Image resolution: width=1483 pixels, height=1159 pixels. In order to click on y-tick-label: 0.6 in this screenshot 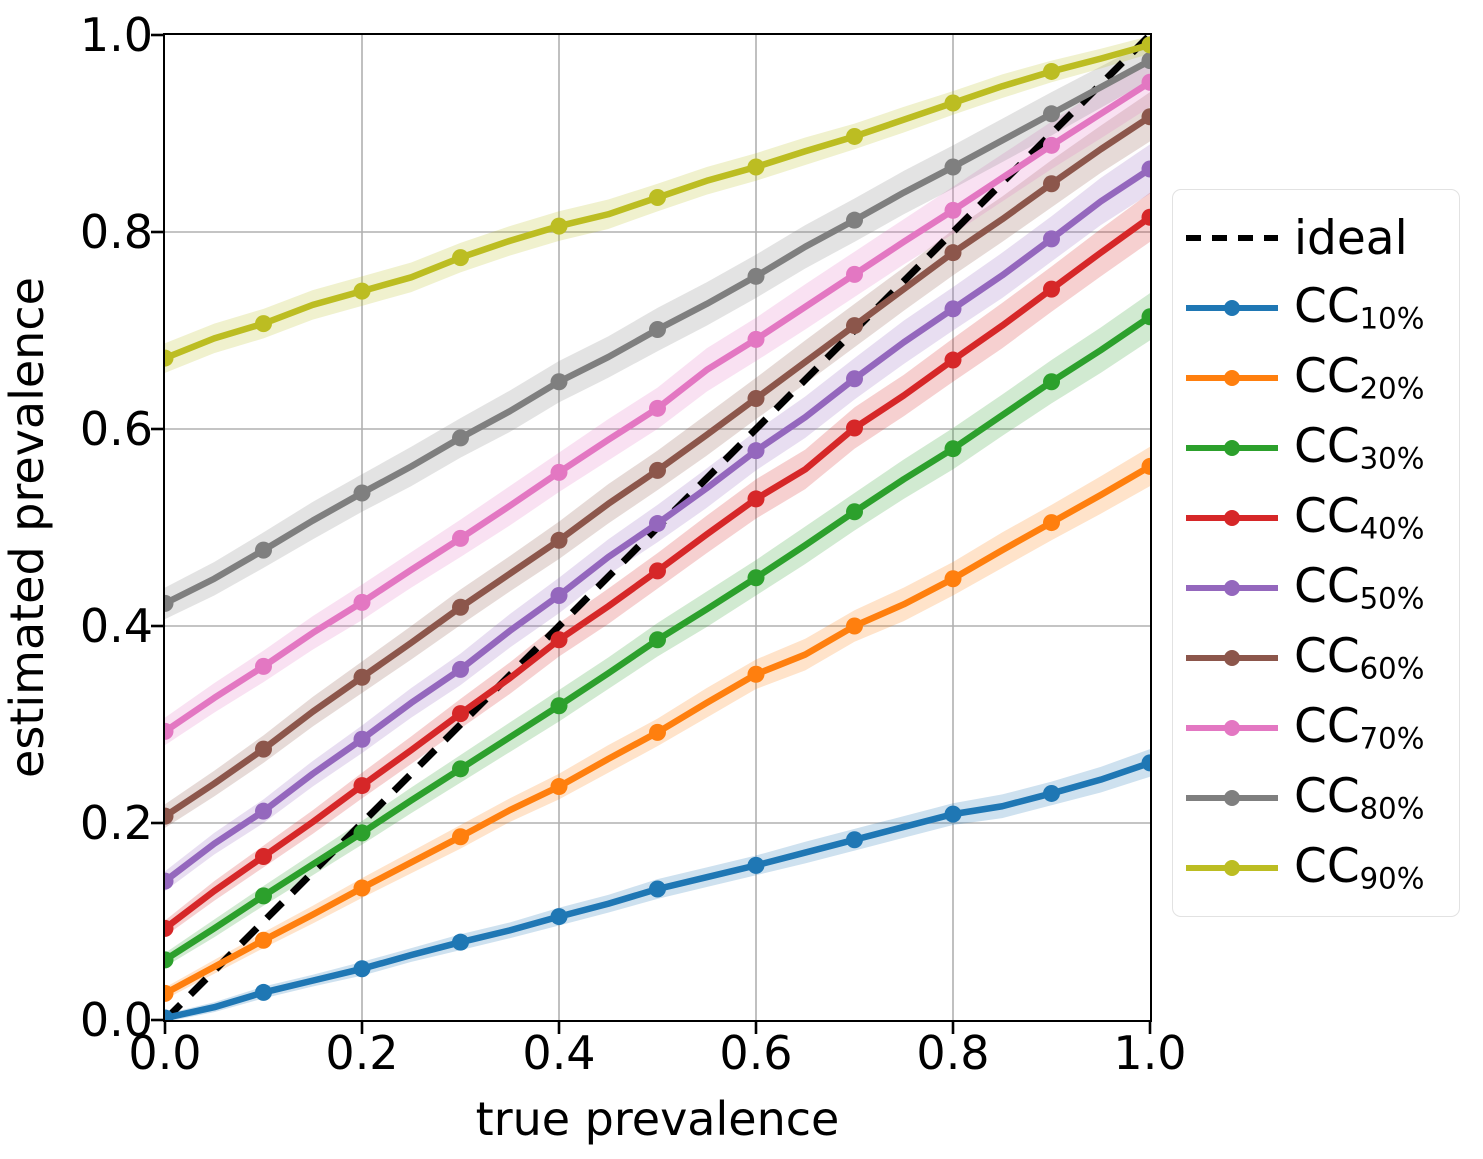, I will do `click(116, 429)`.